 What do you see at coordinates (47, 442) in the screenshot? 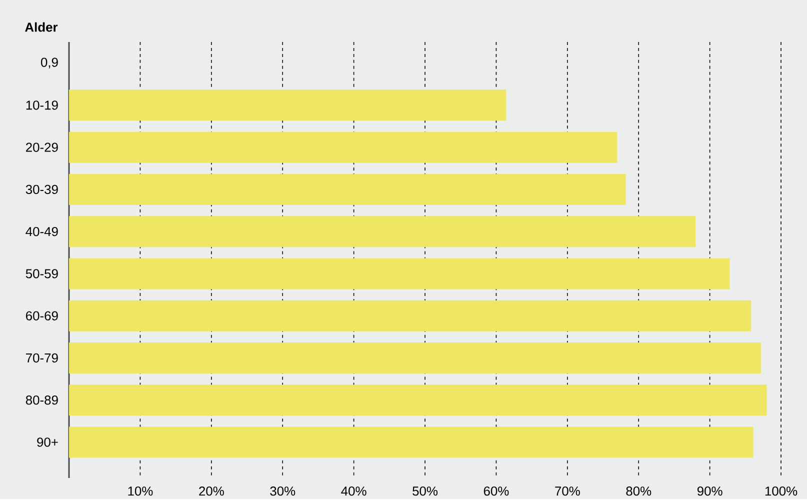
I see `y-tick-label: 90+` at bounding box center [47, 442].